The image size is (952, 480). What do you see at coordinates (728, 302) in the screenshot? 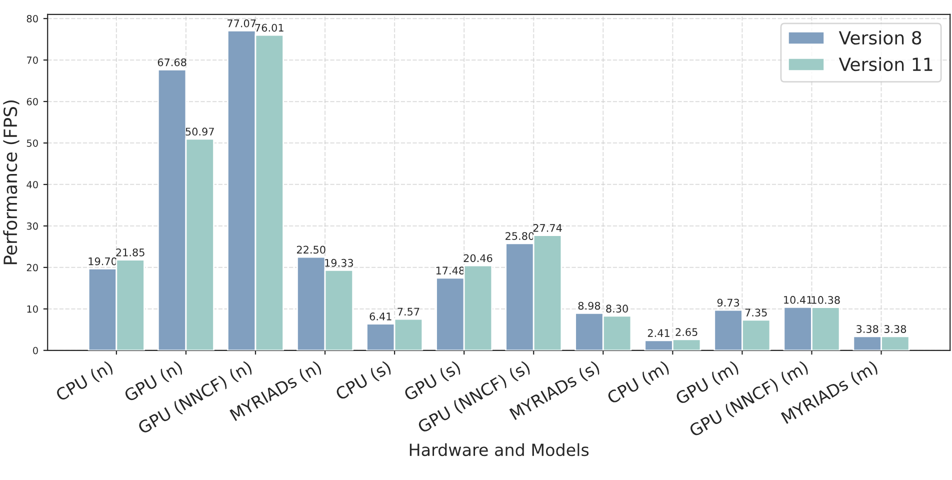
I see `data-label: 9.73` at bounding box center [728, 302].